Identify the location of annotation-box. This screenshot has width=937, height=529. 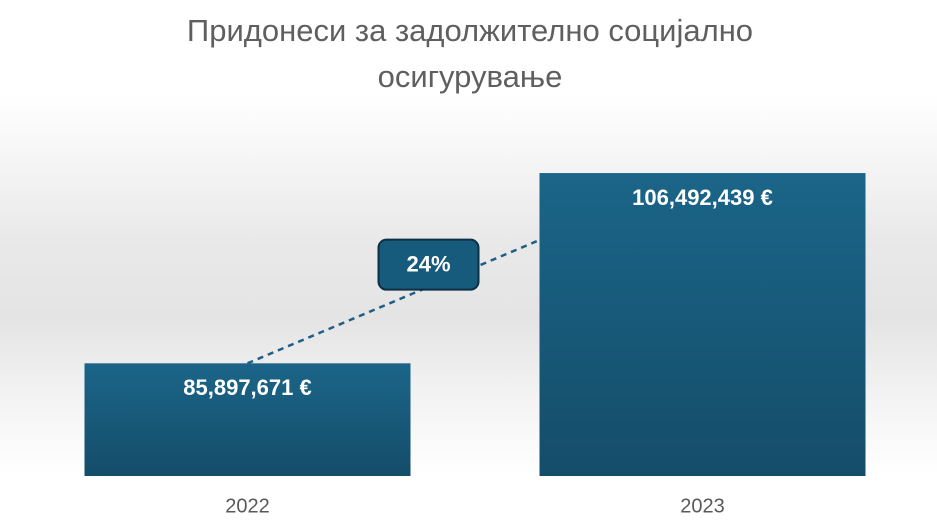
(428, 264).